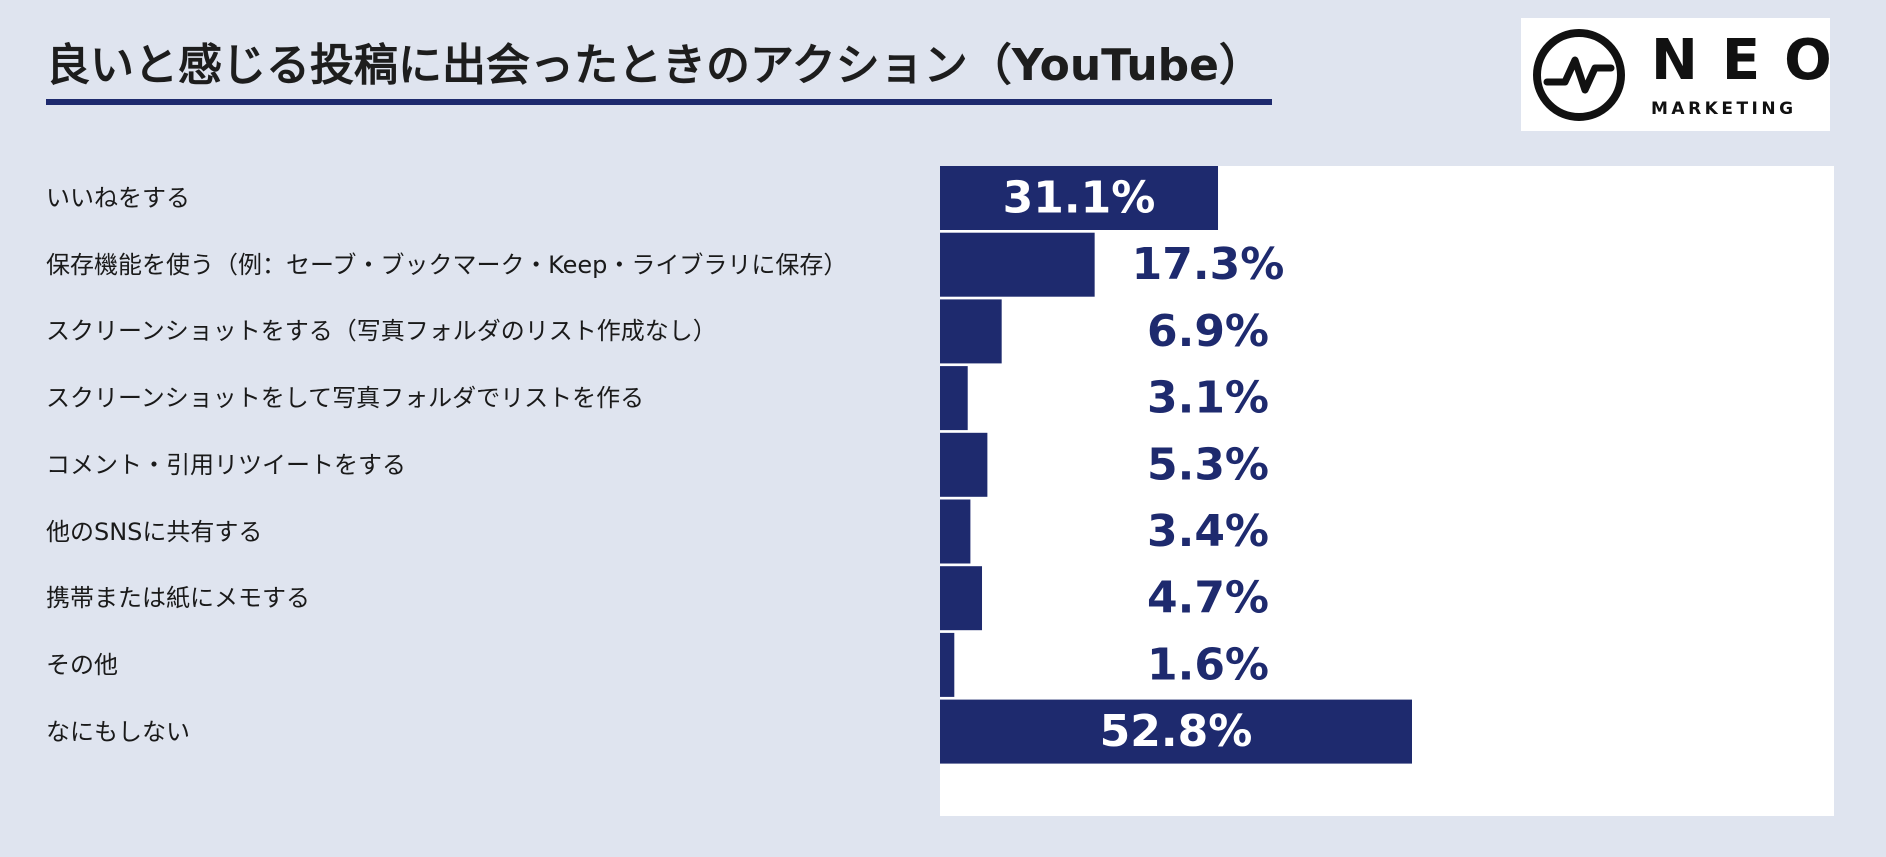 This screenshot has width=1886, height=857. What do you see at coordinates (1208, 664) in the screenshot?
I see `bar-value-label-8: 1.6%` at bounding box center [1208, 664].